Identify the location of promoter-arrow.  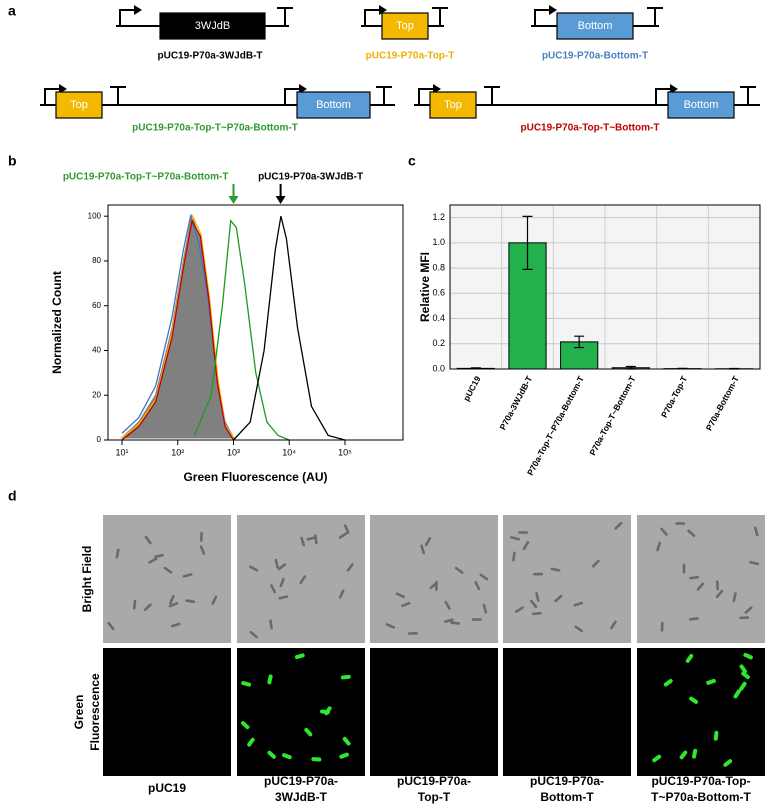
(138, 10).